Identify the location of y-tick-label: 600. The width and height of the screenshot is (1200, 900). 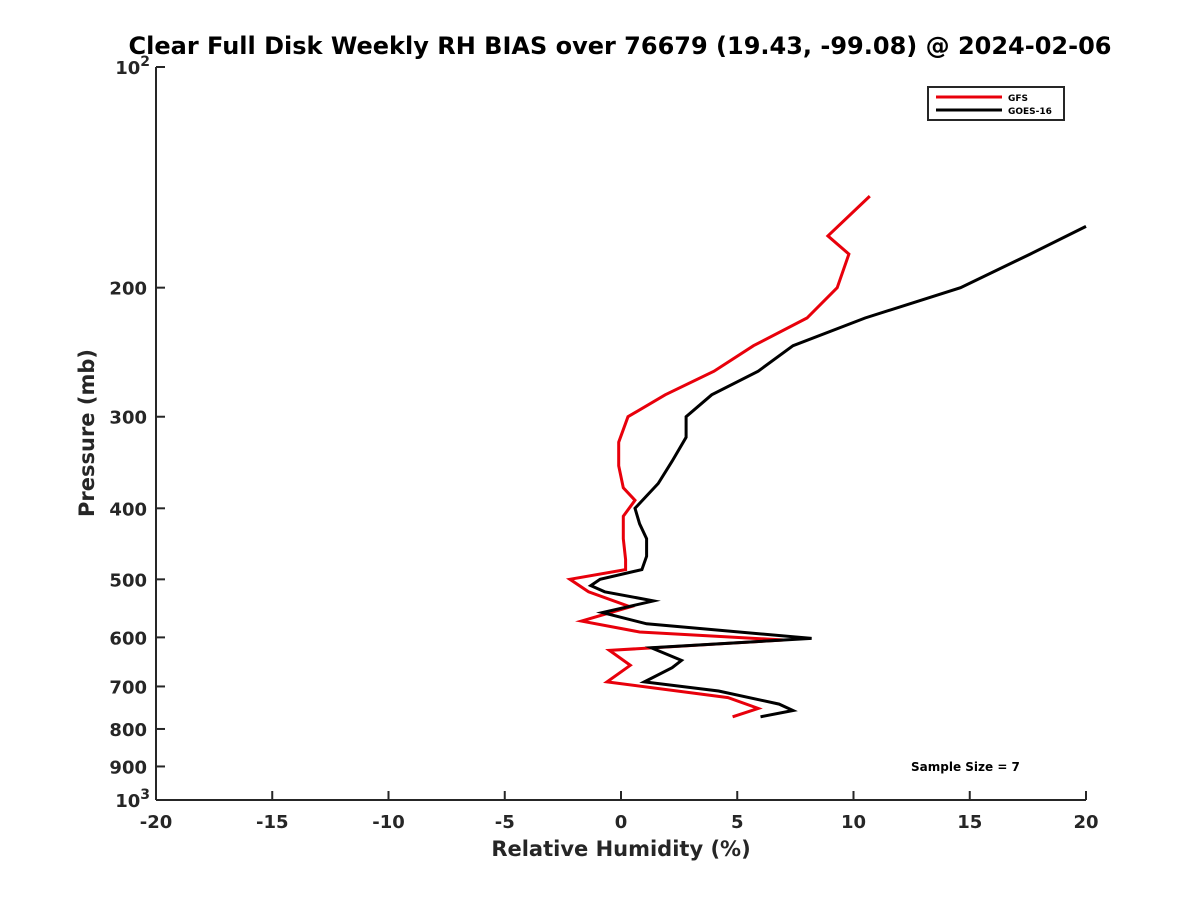
(128, 638).